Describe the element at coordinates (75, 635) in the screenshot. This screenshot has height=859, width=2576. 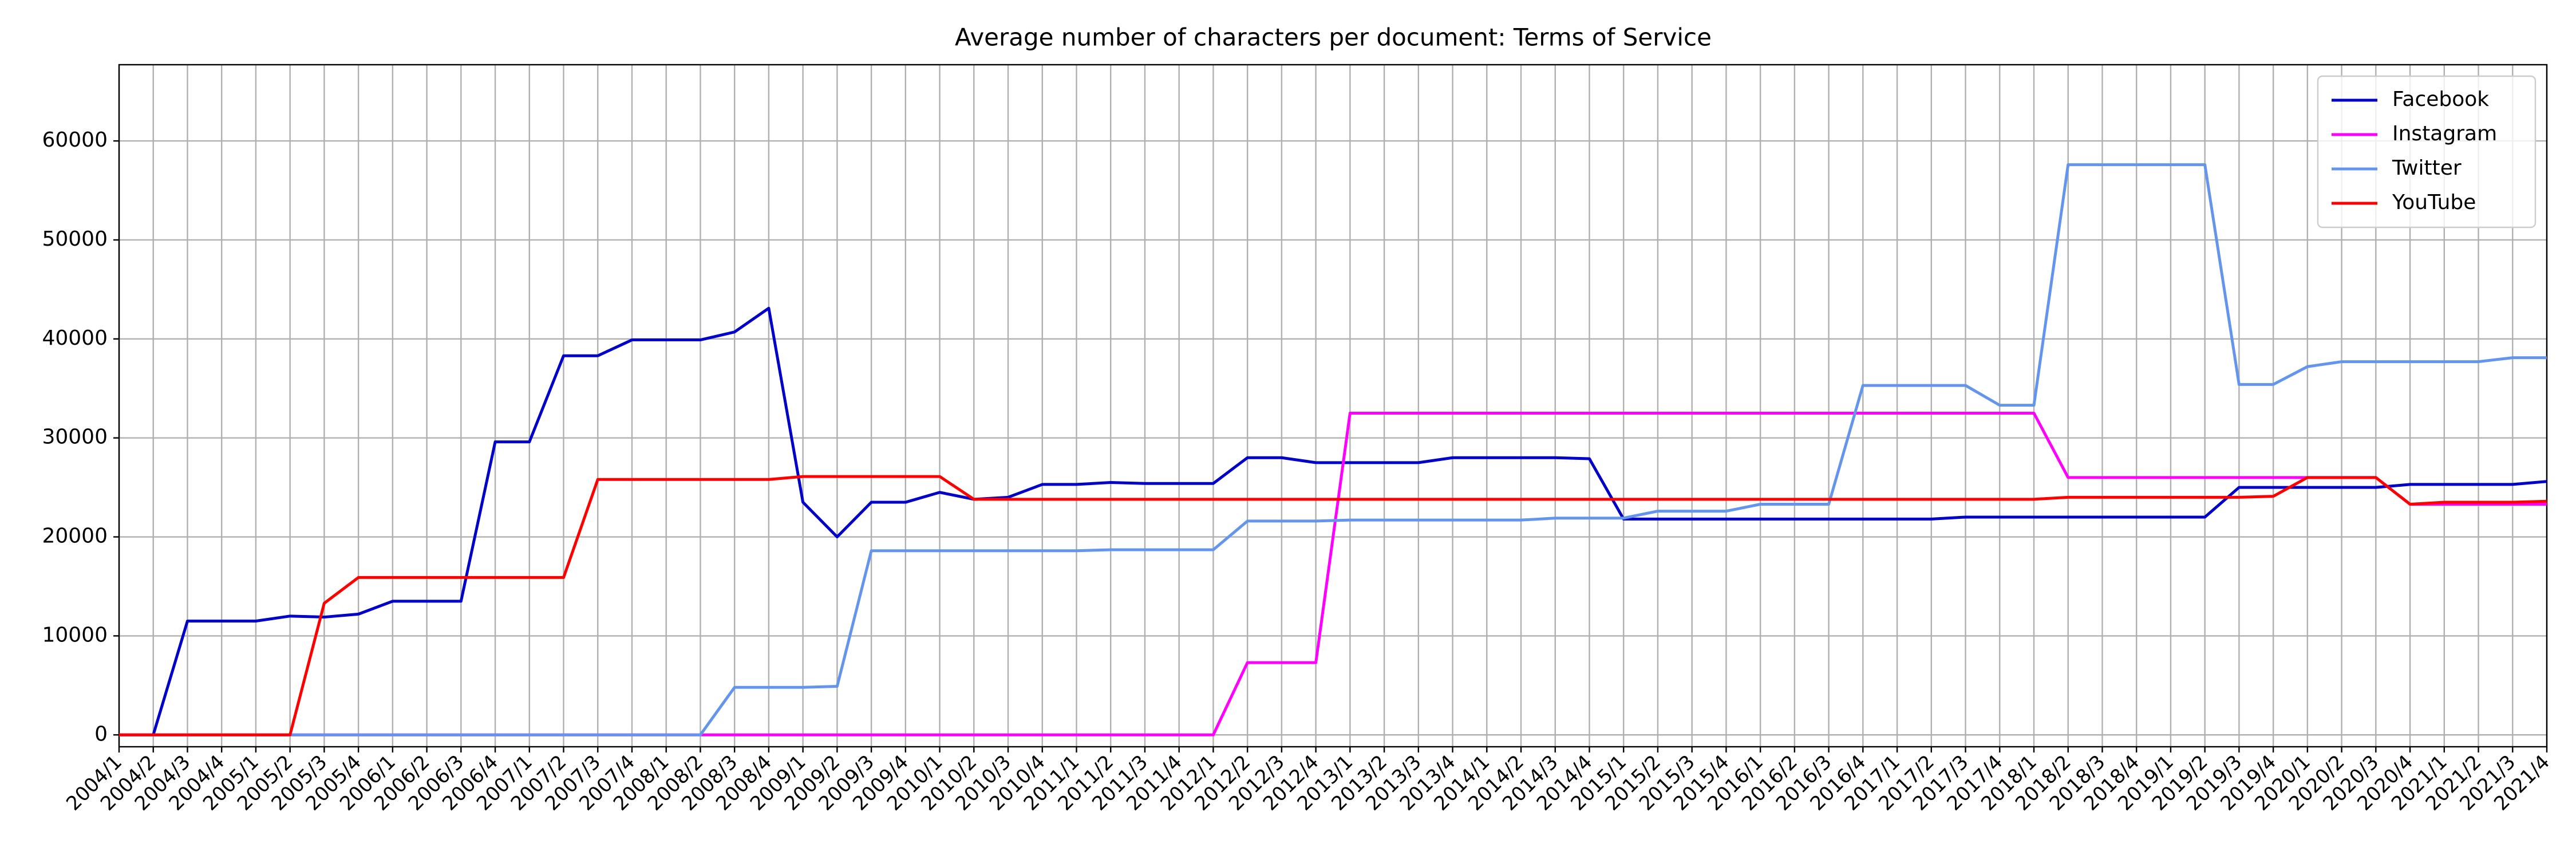
I see `y-tick-label: 10000` at that location.